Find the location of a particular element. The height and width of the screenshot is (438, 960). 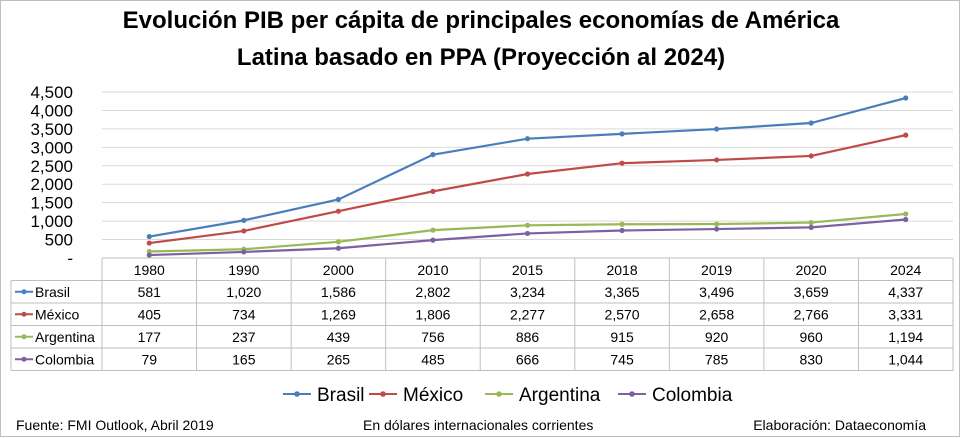

table-value: 2,570 is located at coordinates (622, 314).